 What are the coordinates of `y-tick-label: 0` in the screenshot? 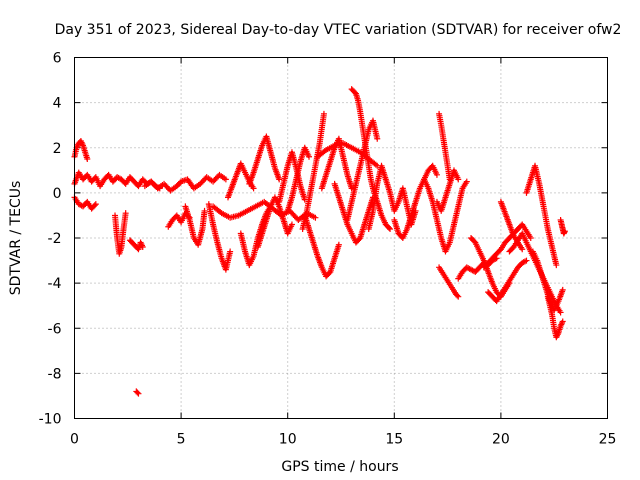 It's located at (57, 194).